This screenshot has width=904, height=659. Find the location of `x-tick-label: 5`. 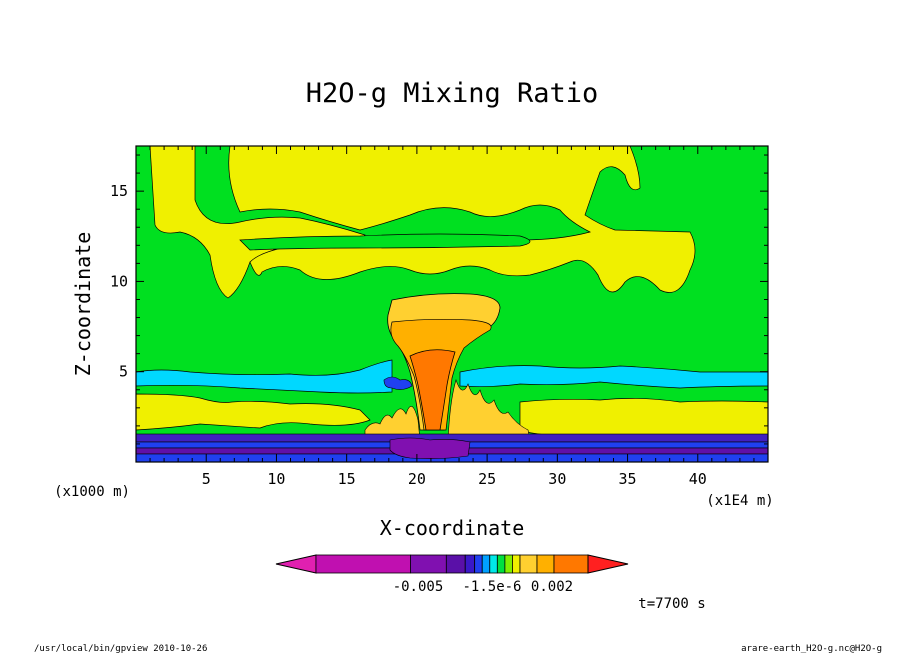

x-tick-label: 5 is located at coordinates (206, 479).